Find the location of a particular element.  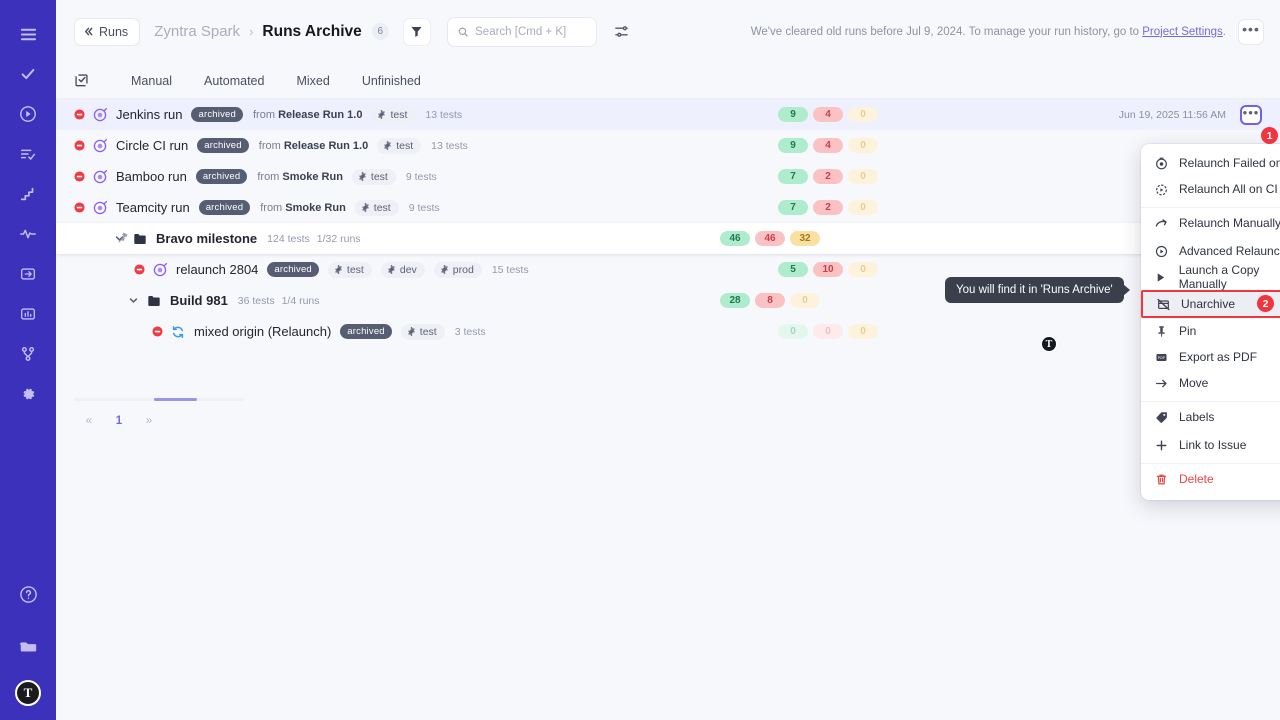

menu-item-delete: Delete is located at coordinates (1210, 478).